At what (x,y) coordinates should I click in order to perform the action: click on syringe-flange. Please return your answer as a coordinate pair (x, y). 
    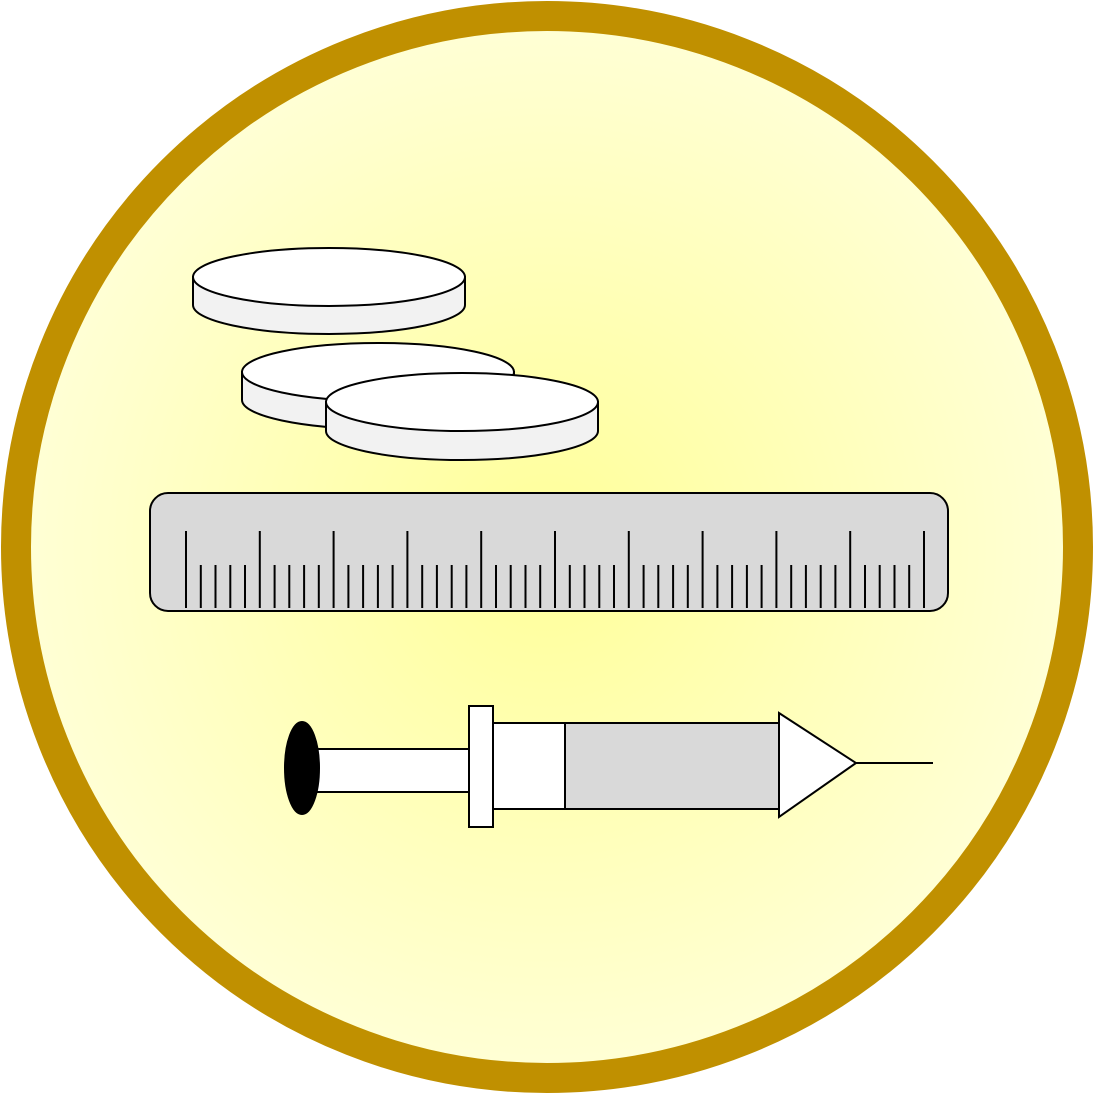
    Looking at the image, I should click on (481, 766).